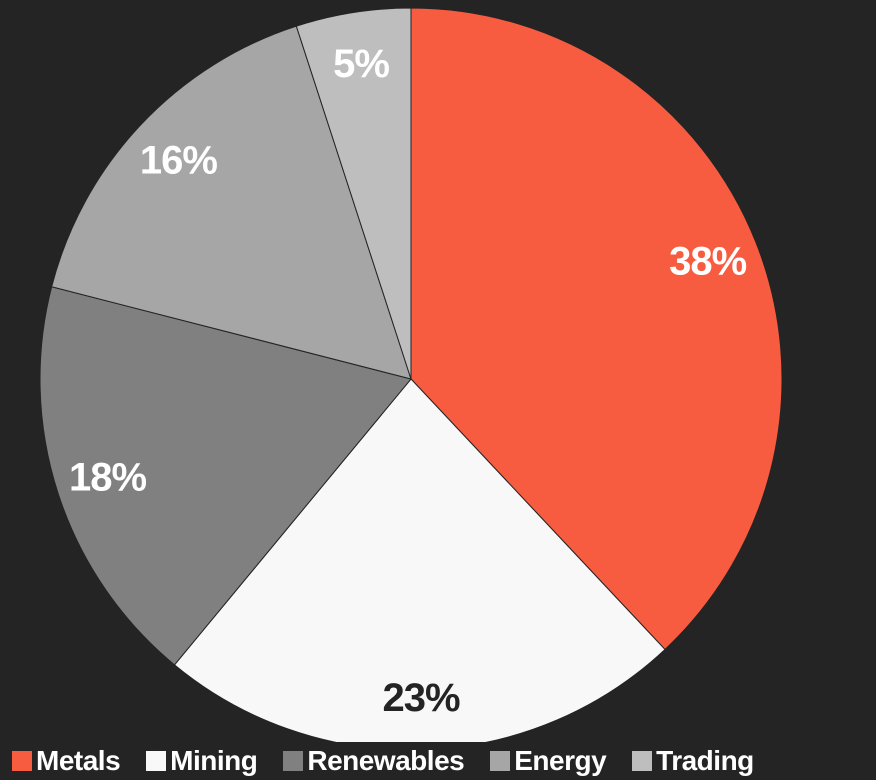  I want to click on legend-item-renewables: Renewables, so click(374, 761).